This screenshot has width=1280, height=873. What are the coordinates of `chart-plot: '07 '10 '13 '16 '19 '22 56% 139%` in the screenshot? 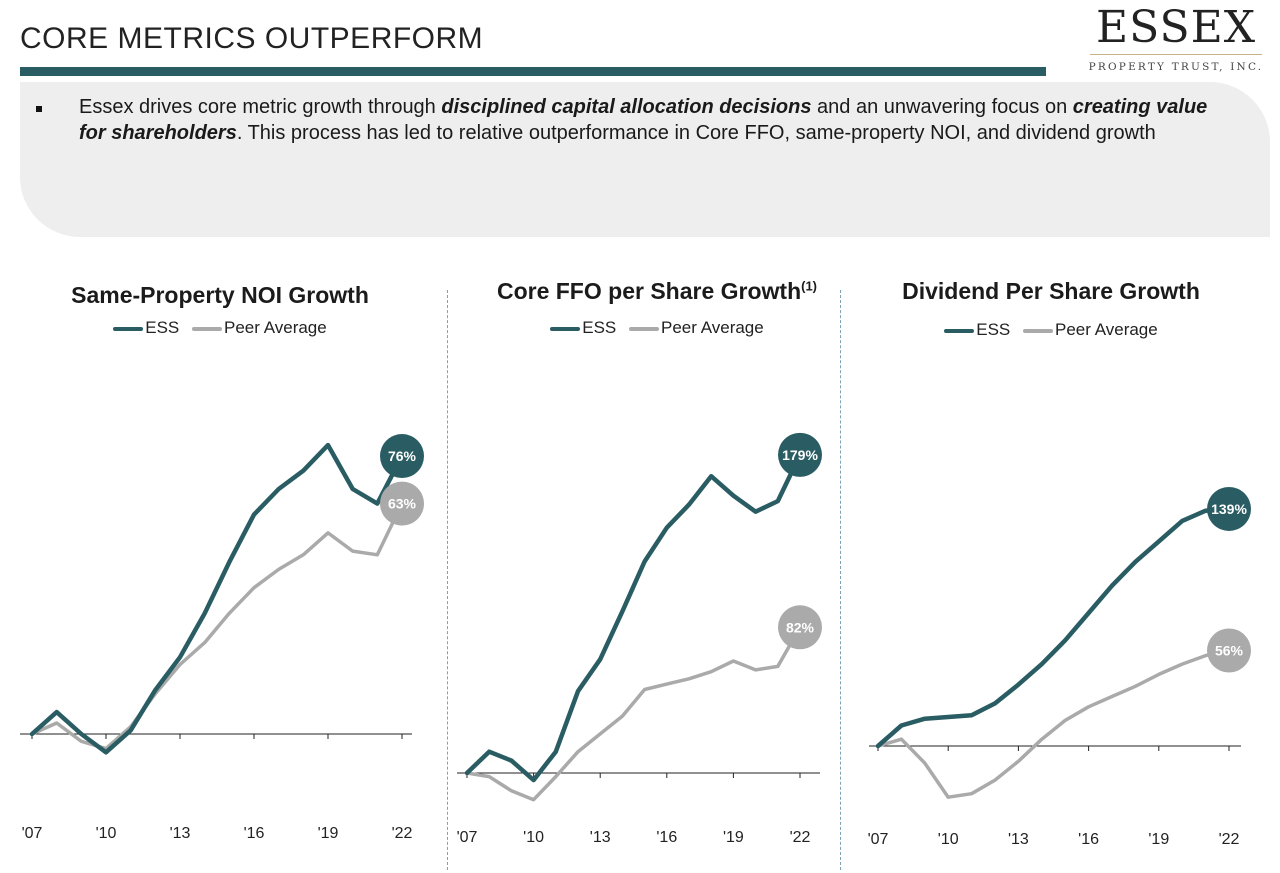 It's located at (1059, 667).